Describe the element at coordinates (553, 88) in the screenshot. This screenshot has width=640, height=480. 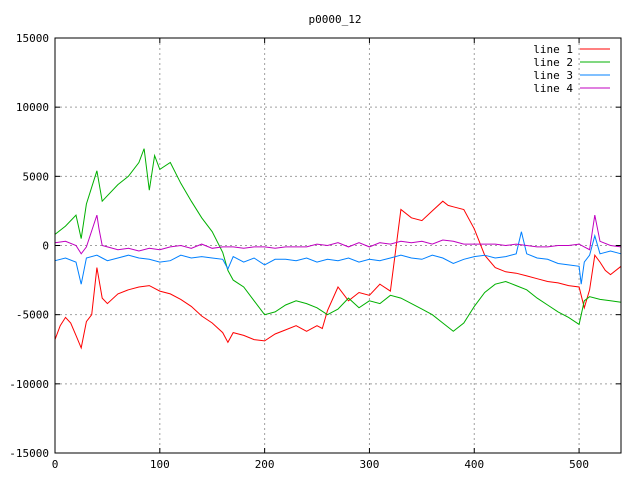
I see `legend-label-4: line 4` at that location.